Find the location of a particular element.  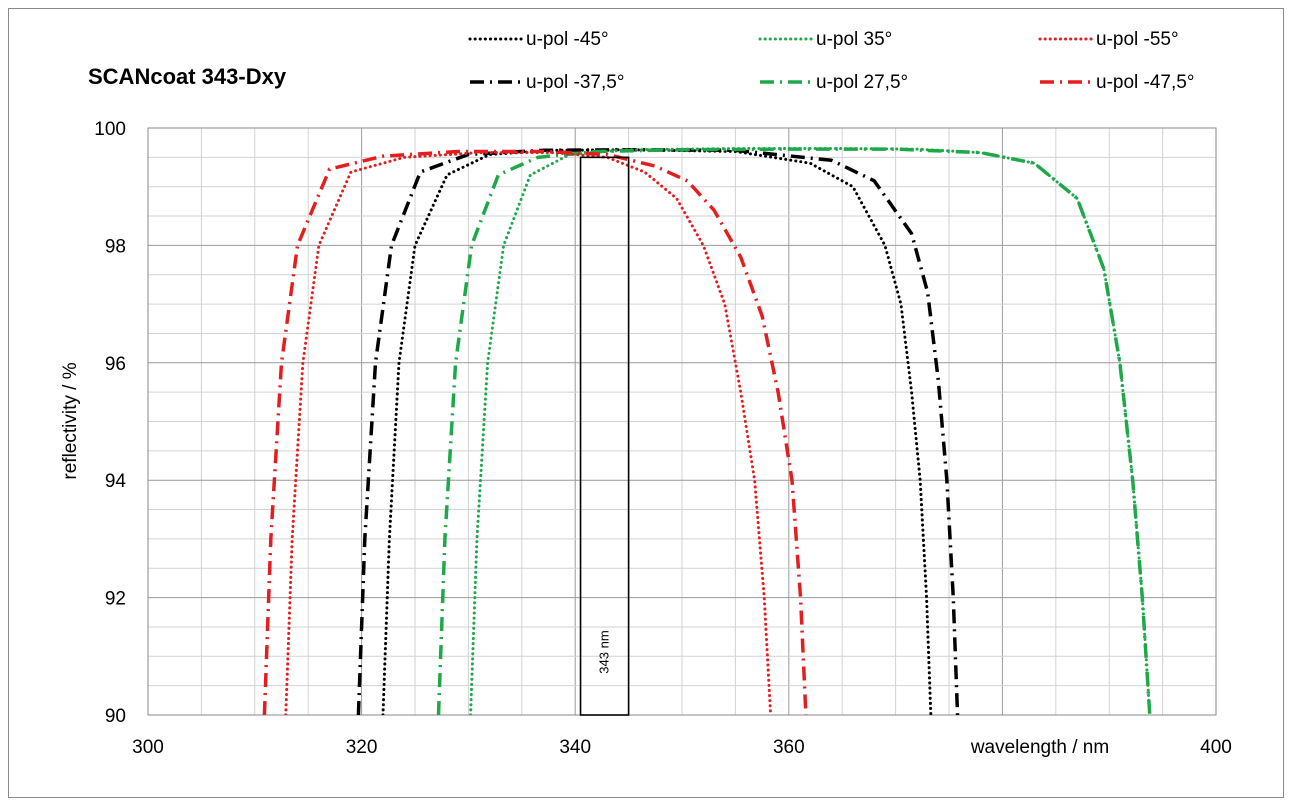

legend-label-6: u-pol -47,5° is located at coordinates (1145, 82).